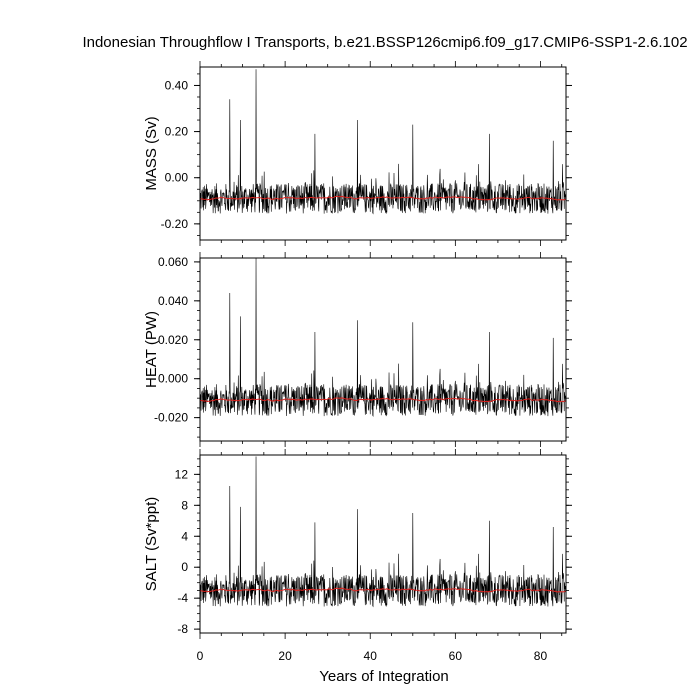  Describe the element at coordinates (184, 505) in the screenshot. I see `y-tick-label: 8` at that location.